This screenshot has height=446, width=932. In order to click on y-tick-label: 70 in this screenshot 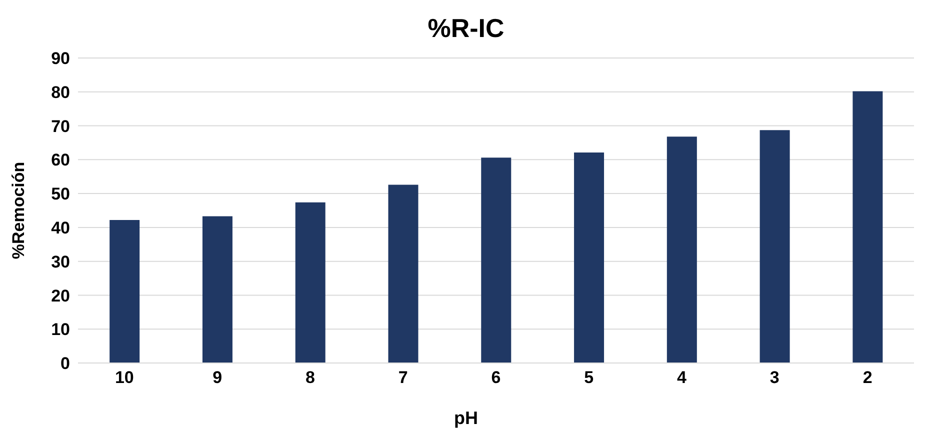, I will do `click(60, 126)`.